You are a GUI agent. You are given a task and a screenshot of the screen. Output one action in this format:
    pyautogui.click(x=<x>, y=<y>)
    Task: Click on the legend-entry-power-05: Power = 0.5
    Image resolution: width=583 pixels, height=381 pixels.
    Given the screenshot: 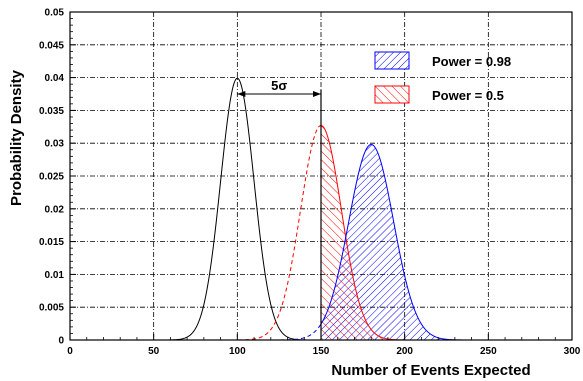 What is the action you would take?
    pyautogui.click(x=439, y=94)
    